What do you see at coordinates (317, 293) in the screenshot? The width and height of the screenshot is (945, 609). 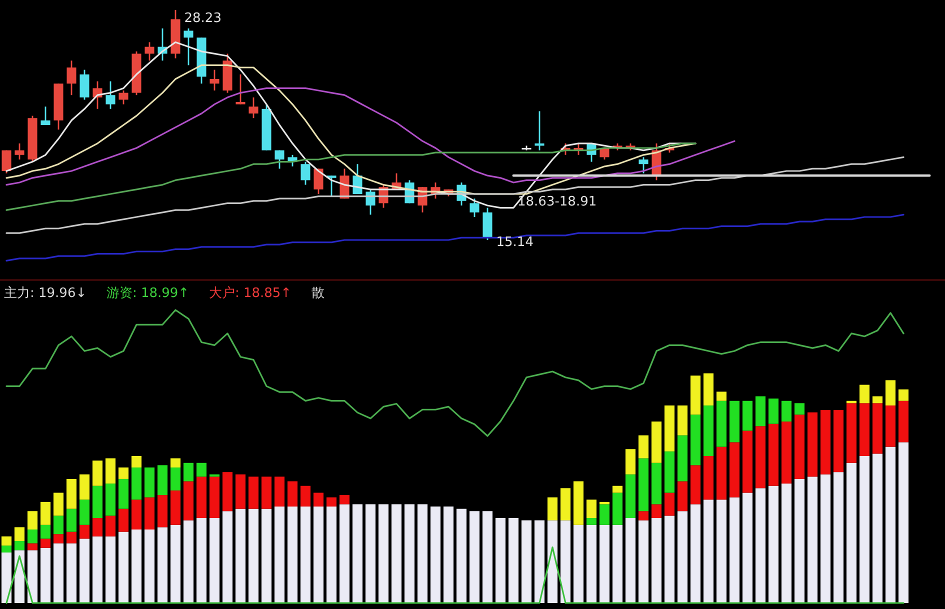 I see `text: 散` at bounding box center [317, 293].